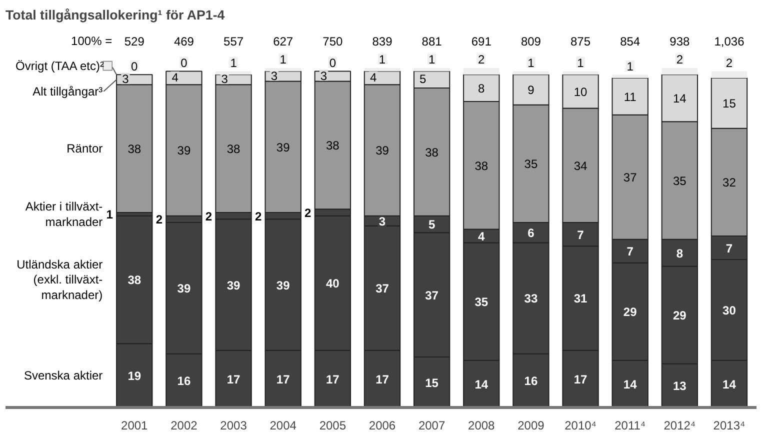 The image size is (761, 435). Describe the element at coordinates (84, 149) in the screenshot. I see `series-label: Räntor` at that location.